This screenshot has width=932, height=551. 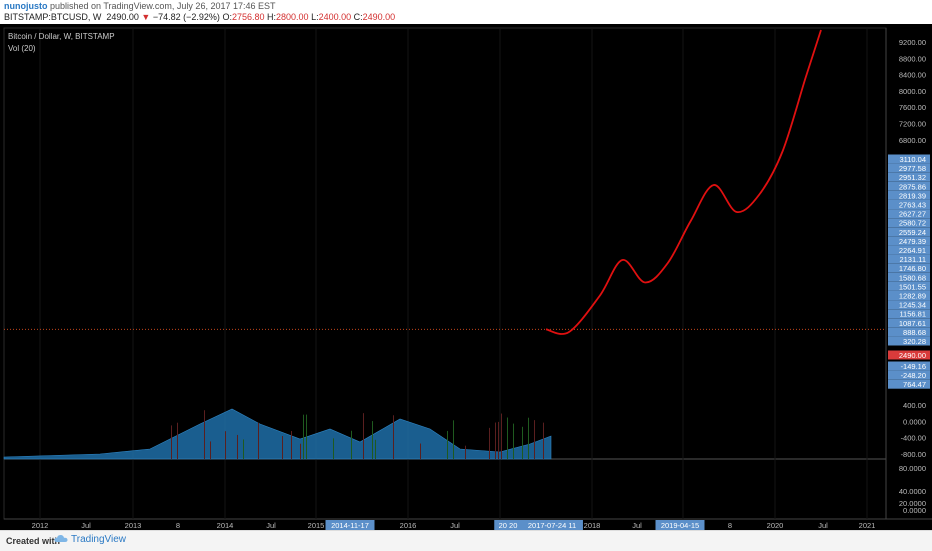 I want to click on volume-bars, so click(x=357, y=434).